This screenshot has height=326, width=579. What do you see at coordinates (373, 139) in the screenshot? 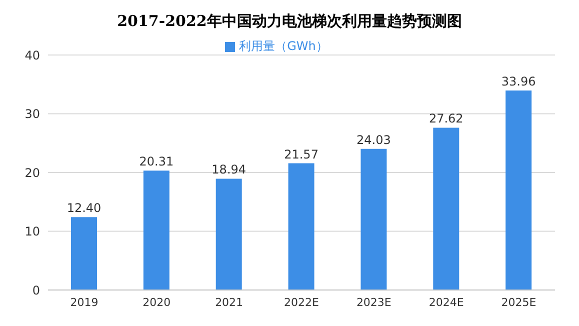
I see `data-label: 24.03` at bounding box center [373, 139].